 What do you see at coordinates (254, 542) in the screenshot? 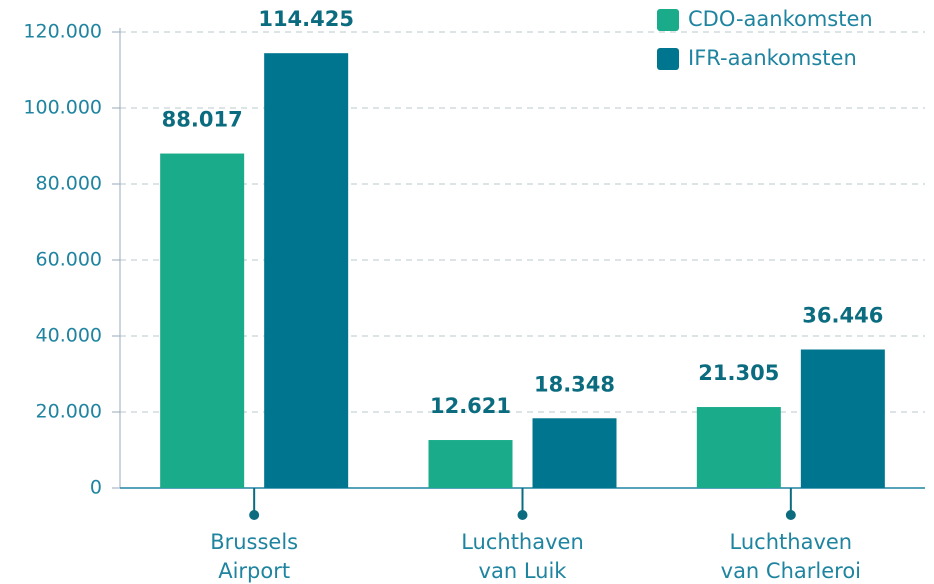
I see `x-tick-label-line: Brussels` at bounding box center [254, 542].